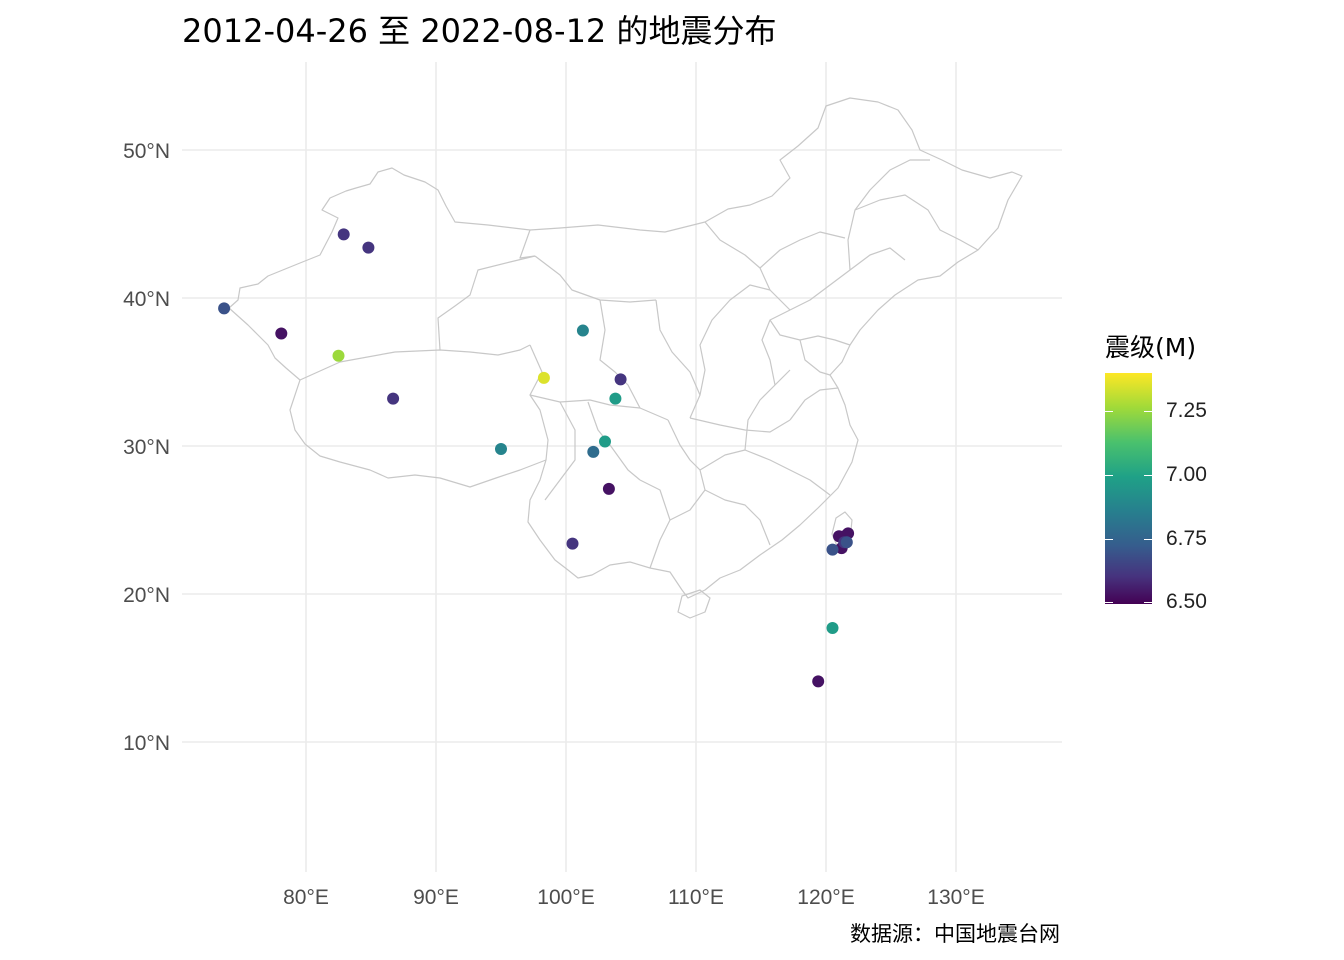  Describe the element at coordinates (436, 897) in the screenshot. I see `x-tick-label: 90°E` at that location.